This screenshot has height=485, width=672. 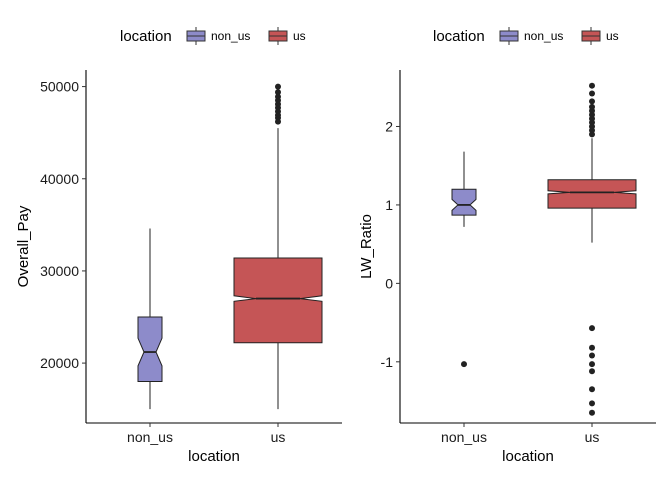 What do you see at coordinates (23, 246) in the screenshot?
I see `y-axis-title: Overall_Pay` at bounding box center [23, 246].